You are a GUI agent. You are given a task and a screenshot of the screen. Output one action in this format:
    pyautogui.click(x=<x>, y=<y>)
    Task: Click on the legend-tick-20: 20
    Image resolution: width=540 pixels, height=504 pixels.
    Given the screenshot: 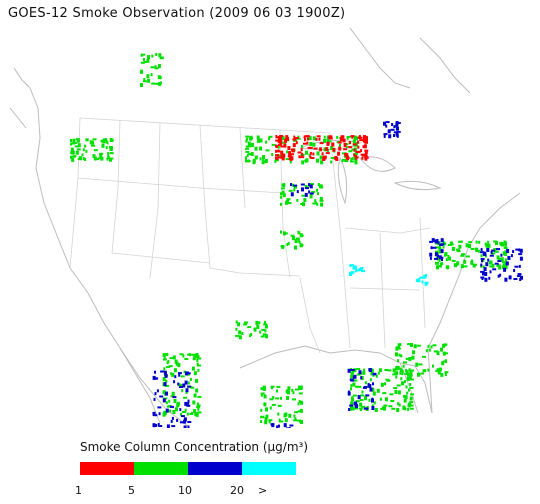 What is the action you would take?
    pyautogui.click(x=237, y=490)
    